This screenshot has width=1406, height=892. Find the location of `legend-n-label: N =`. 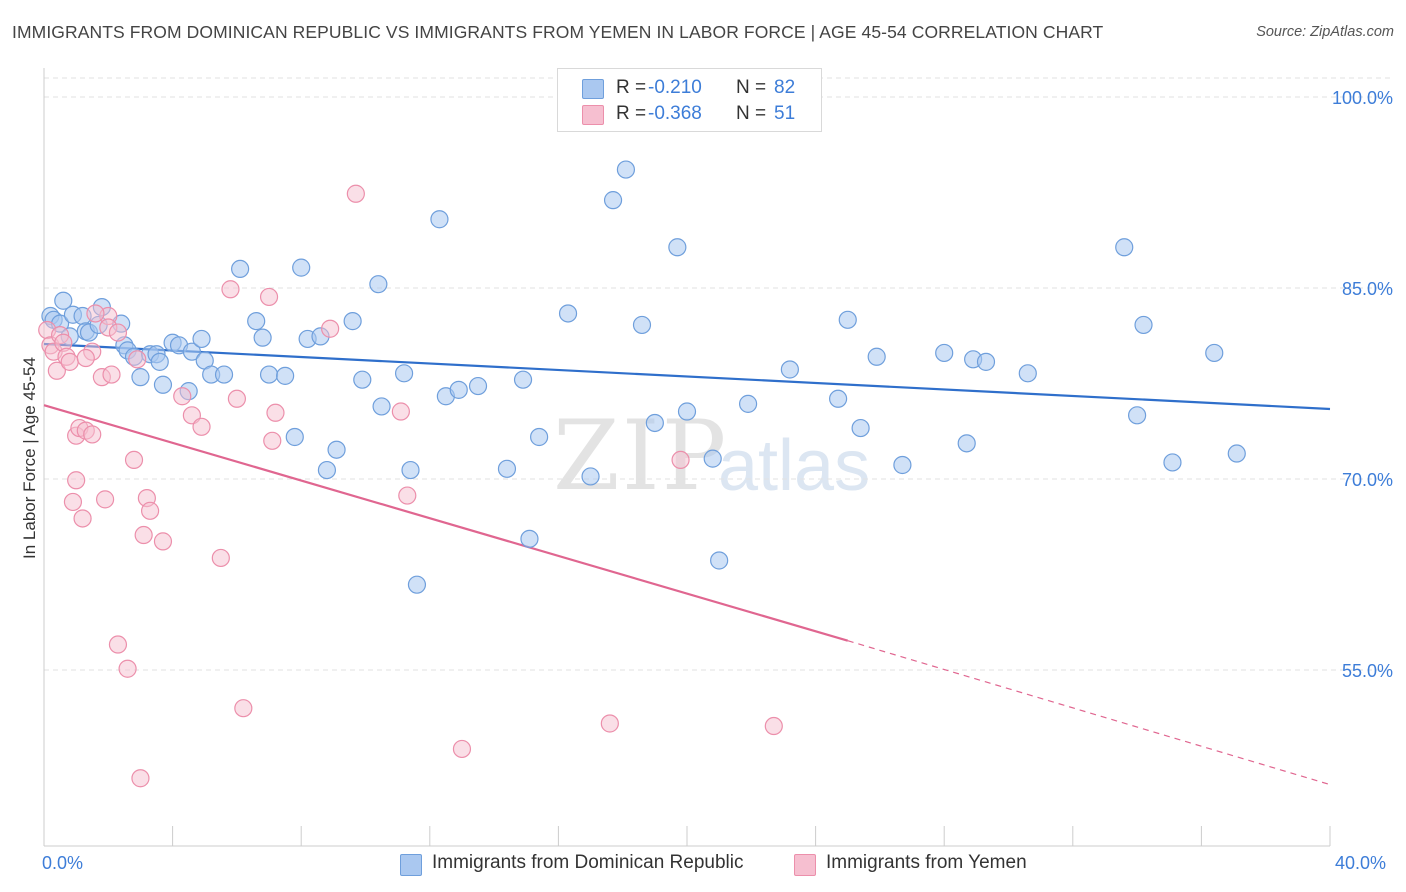

legend-n-label: N = is located at coordinates (751, 113).